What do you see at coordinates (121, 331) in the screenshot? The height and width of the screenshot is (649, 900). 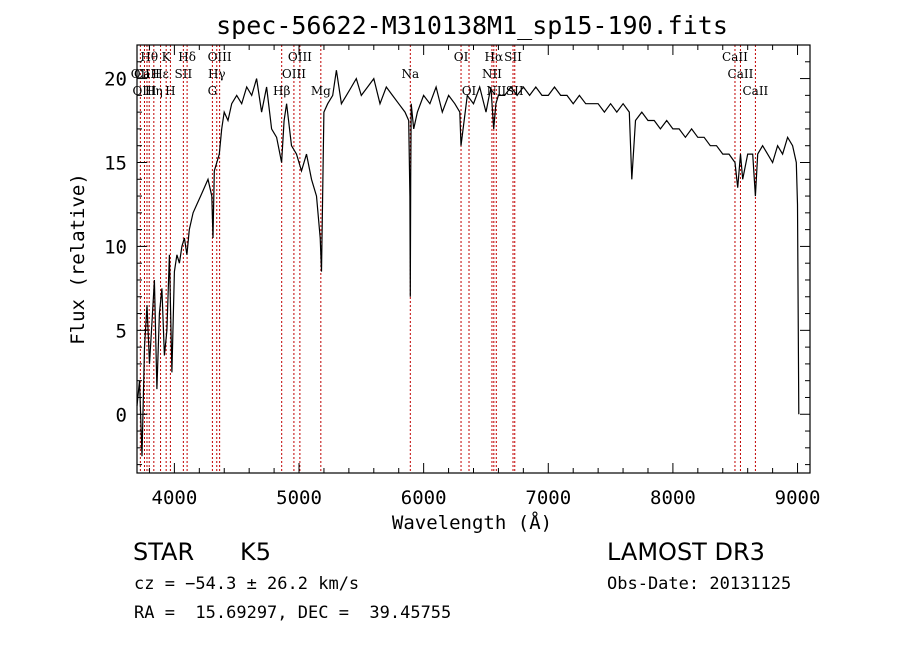 I see `y-tick-label: 5` at bounding box center [121, 331].